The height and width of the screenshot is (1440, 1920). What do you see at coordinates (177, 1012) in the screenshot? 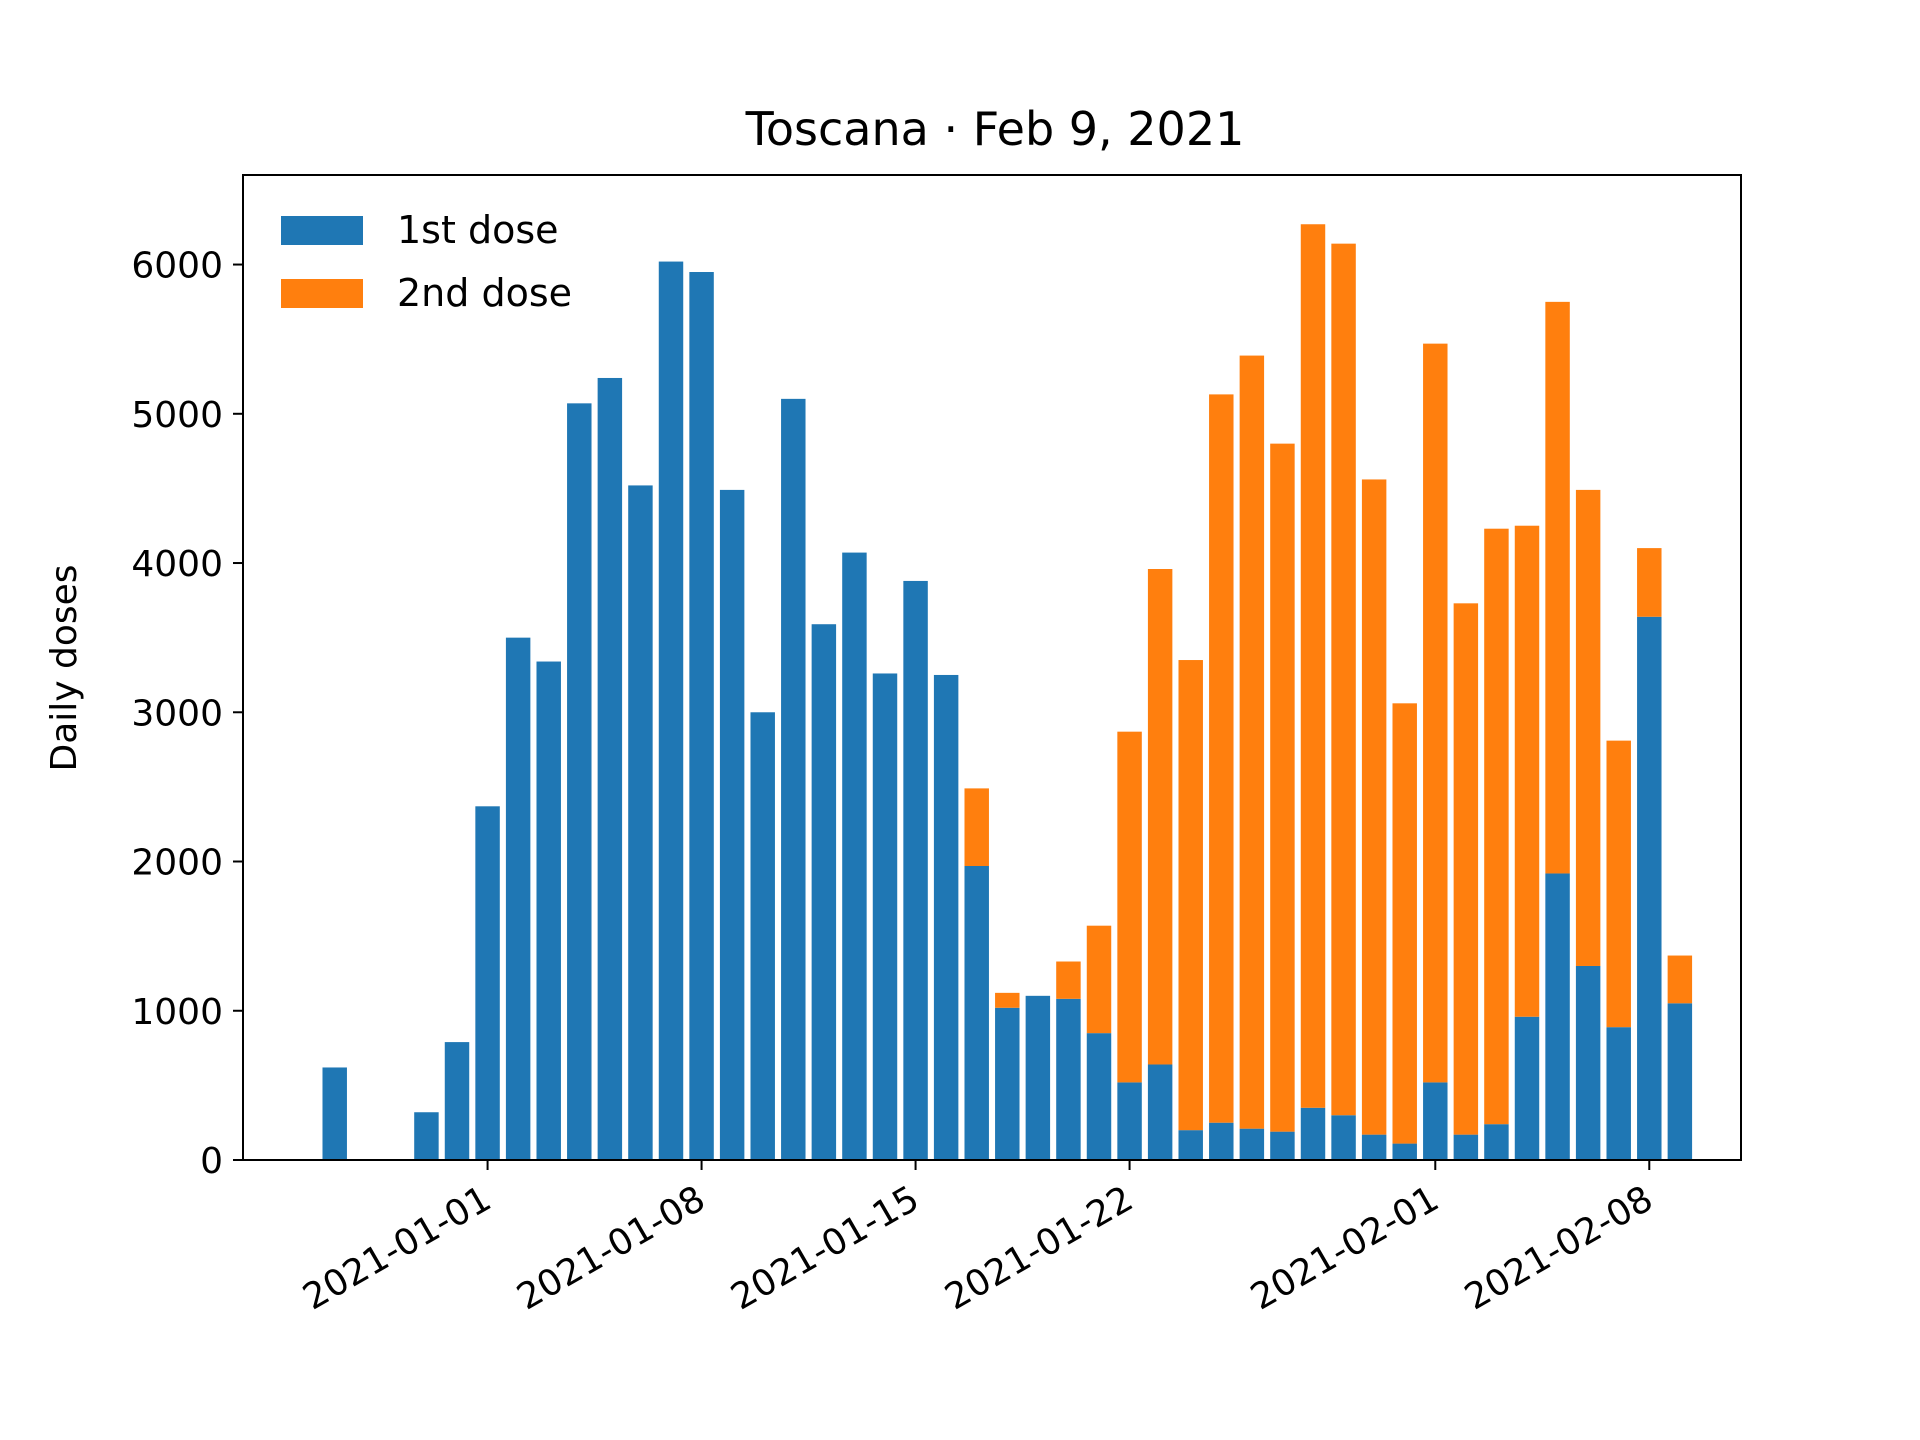
I see `y-tick-label: 1000` at bounding box center [177, 1012].